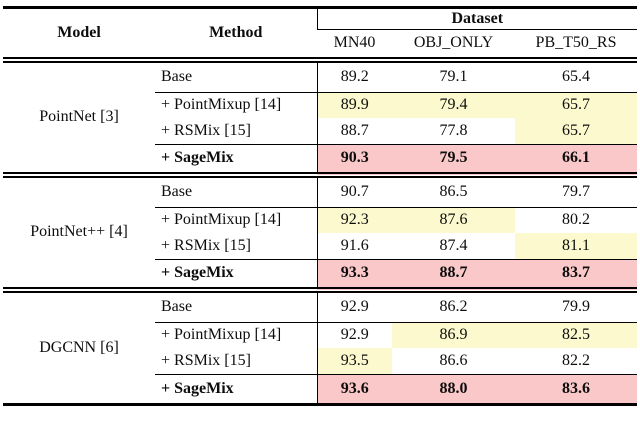 The width and height of the screenshot is (640, 436). I want to click on table-row: PointNet [3] Base 89.2 79.1 65.4, so click(320, 92).